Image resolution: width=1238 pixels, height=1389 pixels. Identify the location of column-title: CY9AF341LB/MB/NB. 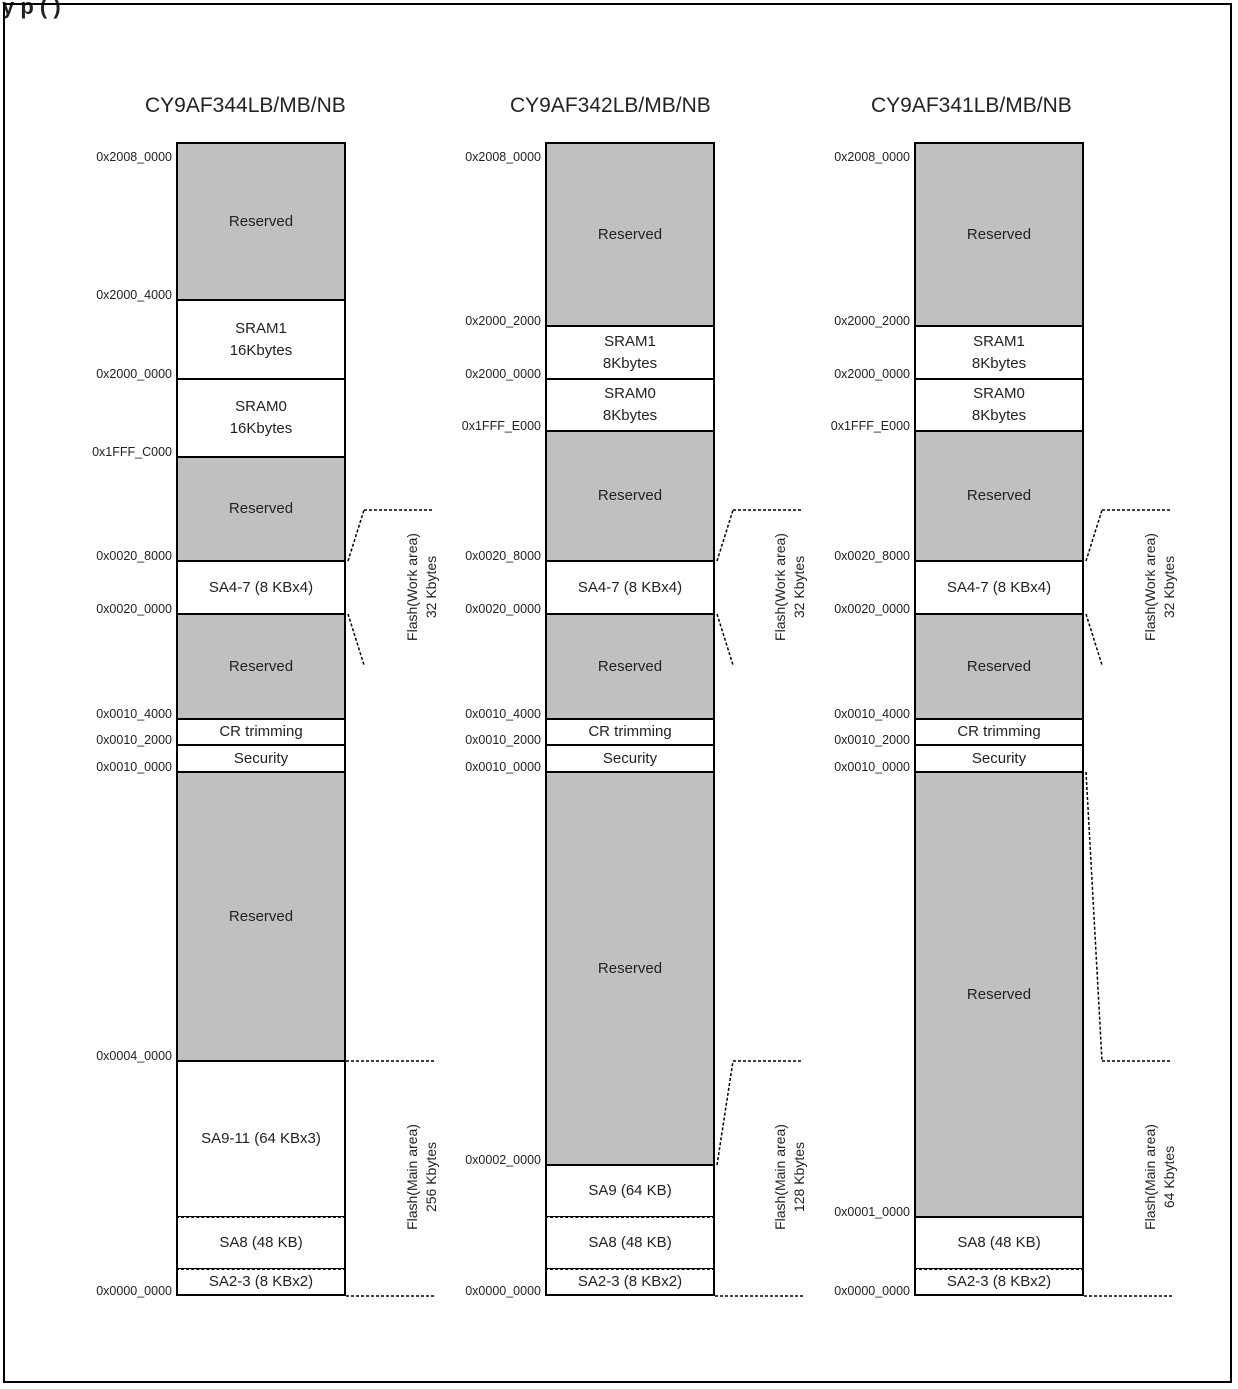
(971, 105).